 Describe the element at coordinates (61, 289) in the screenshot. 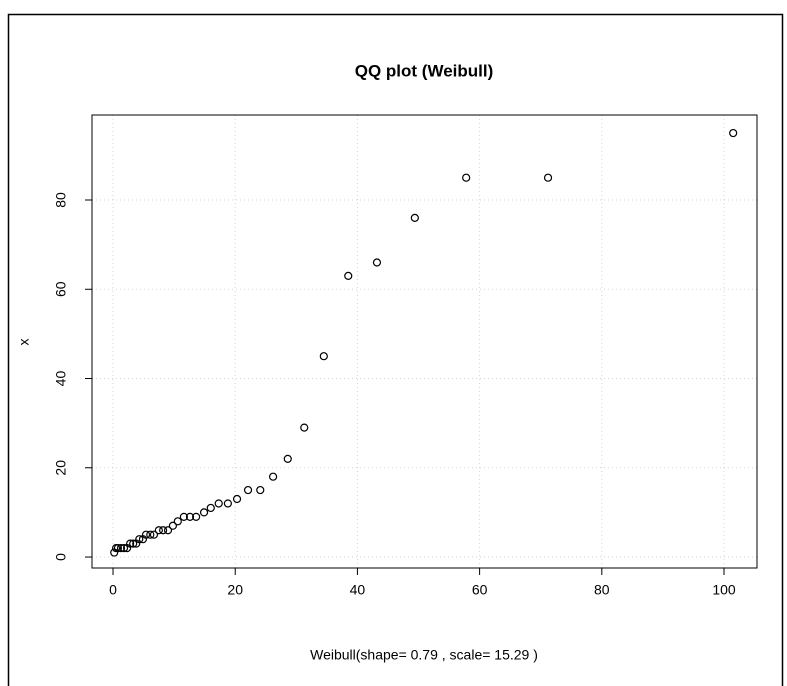

I see `y-tick-label: 60` at that location.